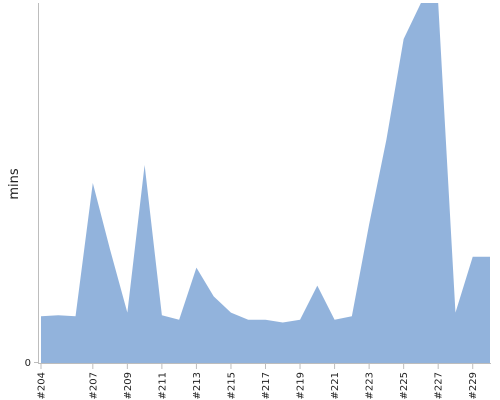 The height and width of the screenshot is (400, 500). Describe the element at coordinates (473, 385) in the screenshot. I see `x-tick-label: #229` at that location.